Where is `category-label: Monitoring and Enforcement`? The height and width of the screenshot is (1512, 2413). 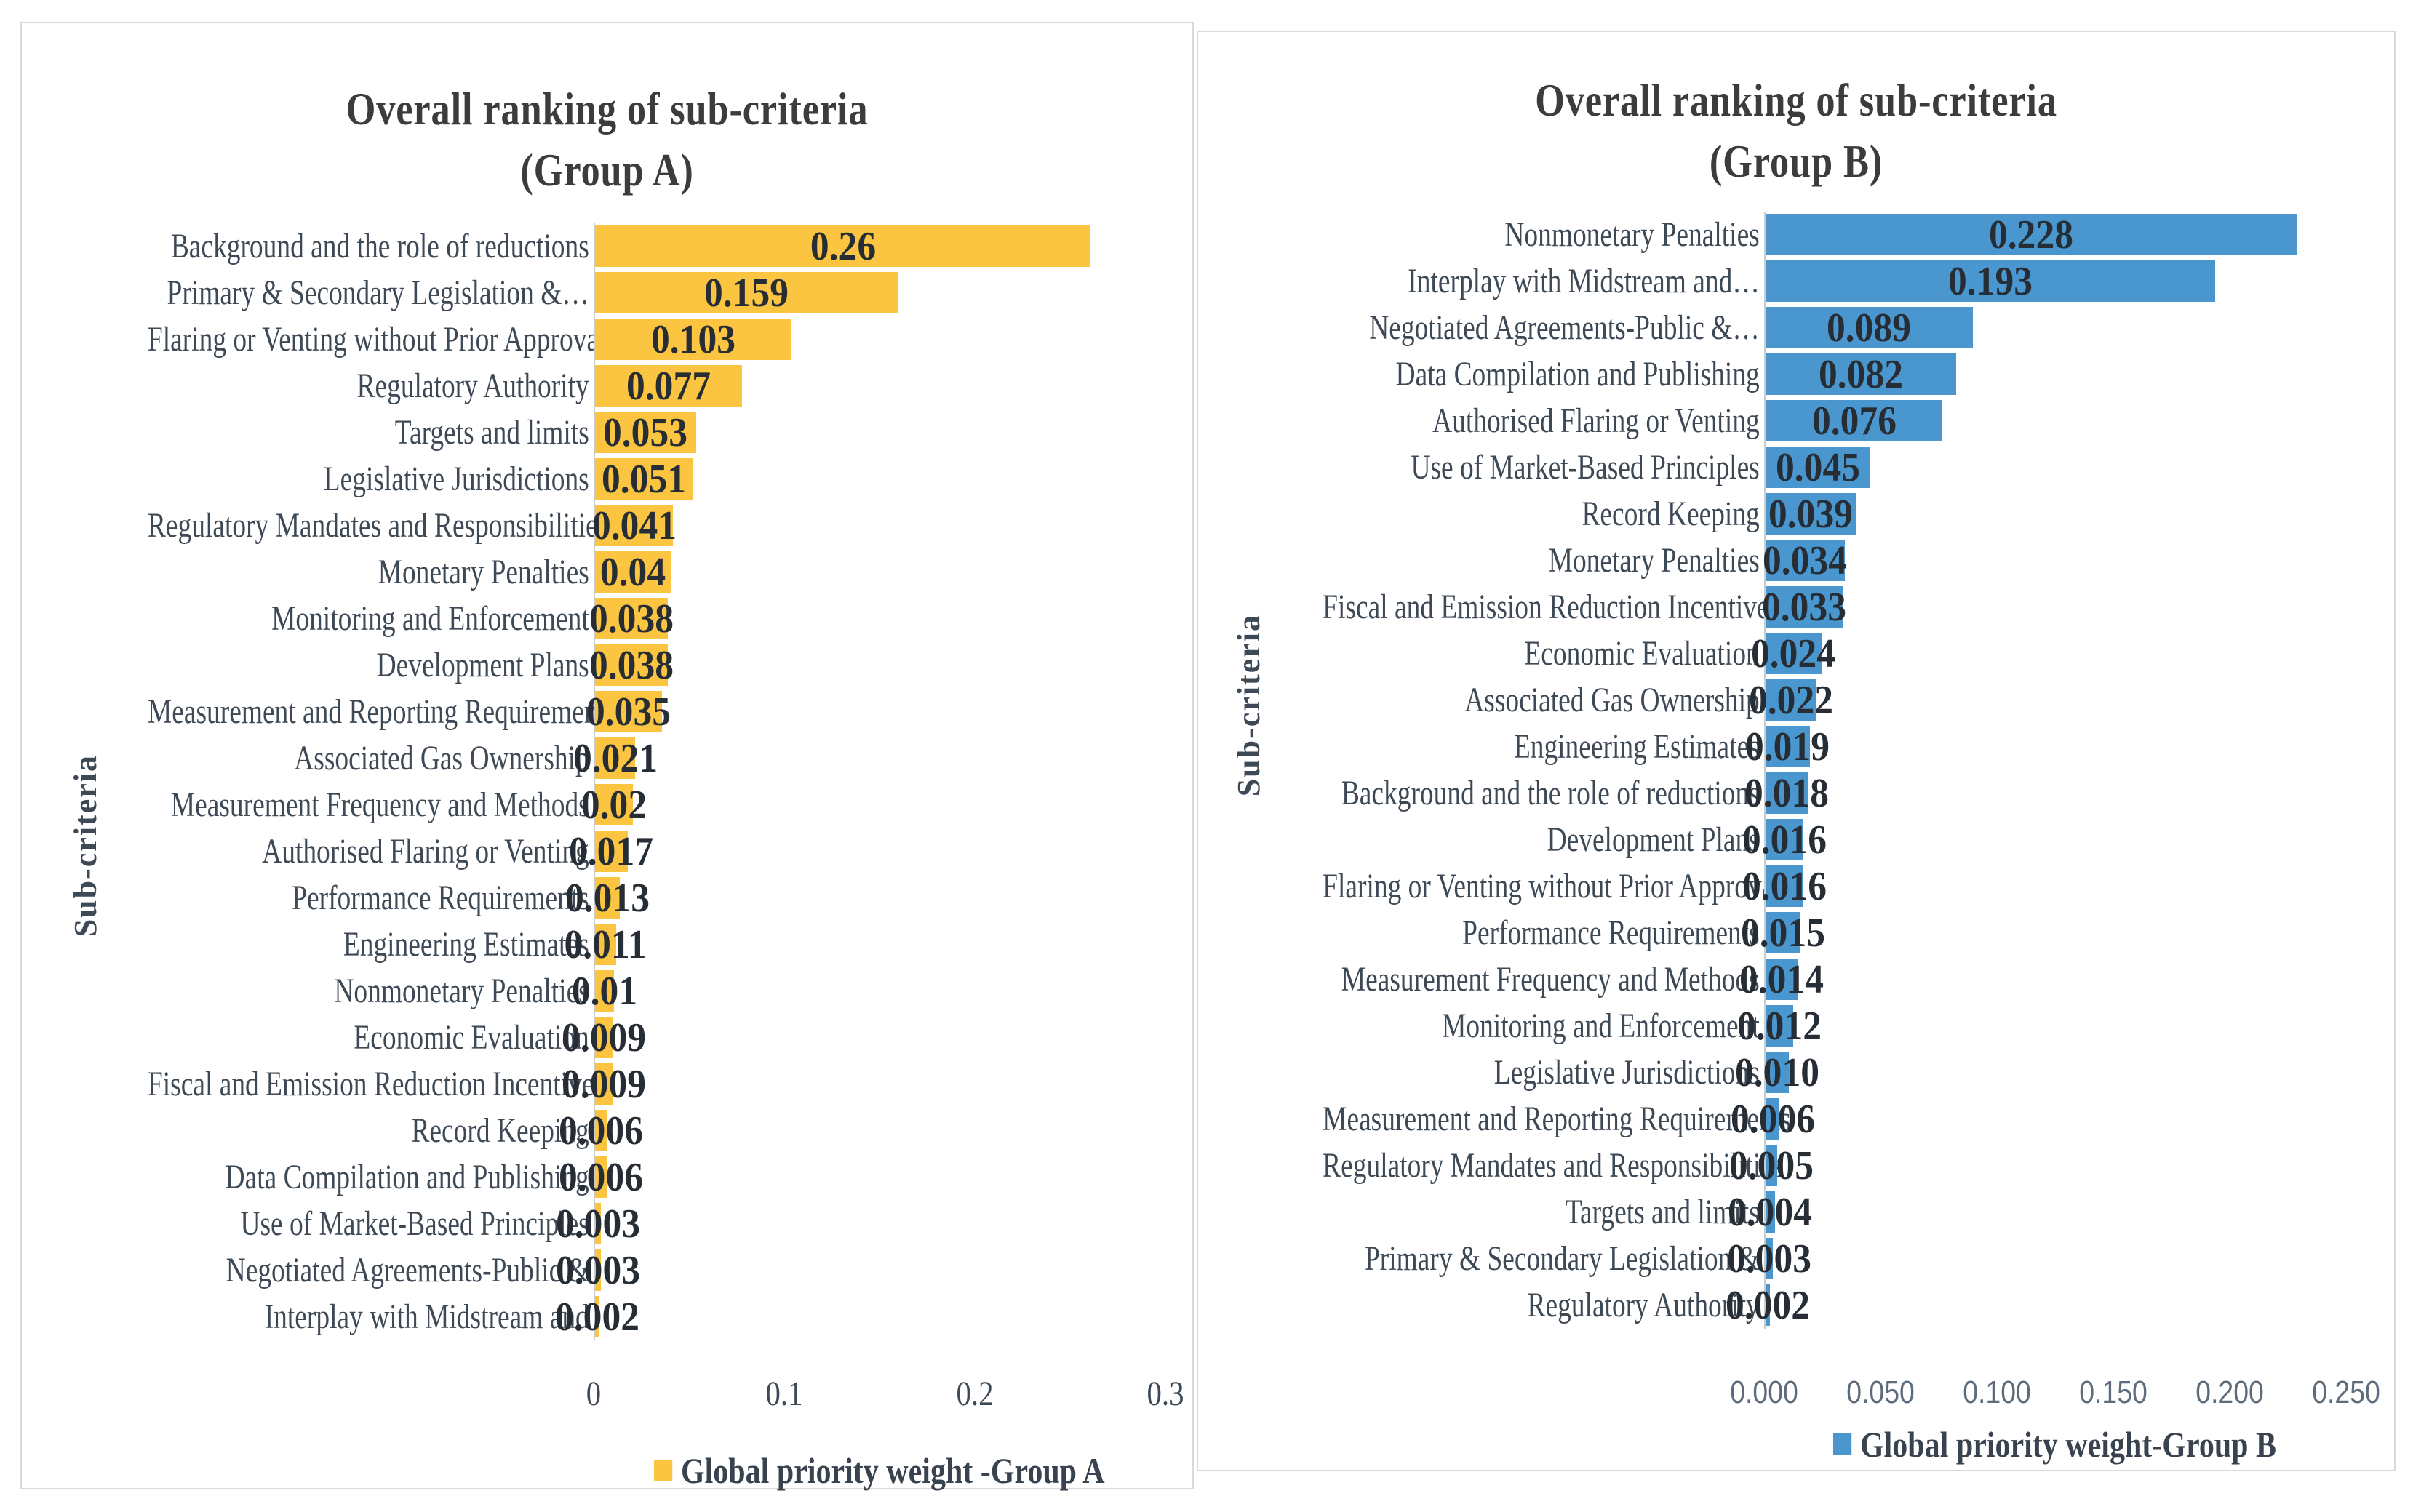 category-label: Monitoring and Enforcement is located at coordinates (1601, 1025).